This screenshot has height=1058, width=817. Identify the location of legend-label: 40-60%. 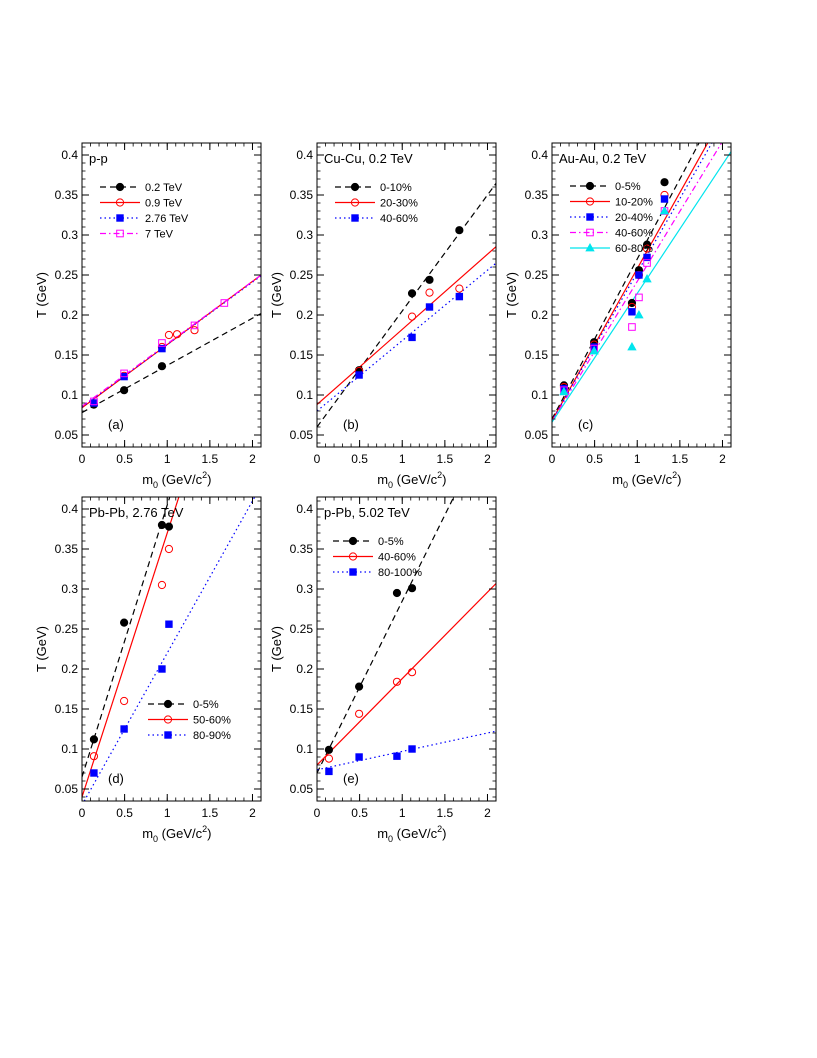
(634, 234).